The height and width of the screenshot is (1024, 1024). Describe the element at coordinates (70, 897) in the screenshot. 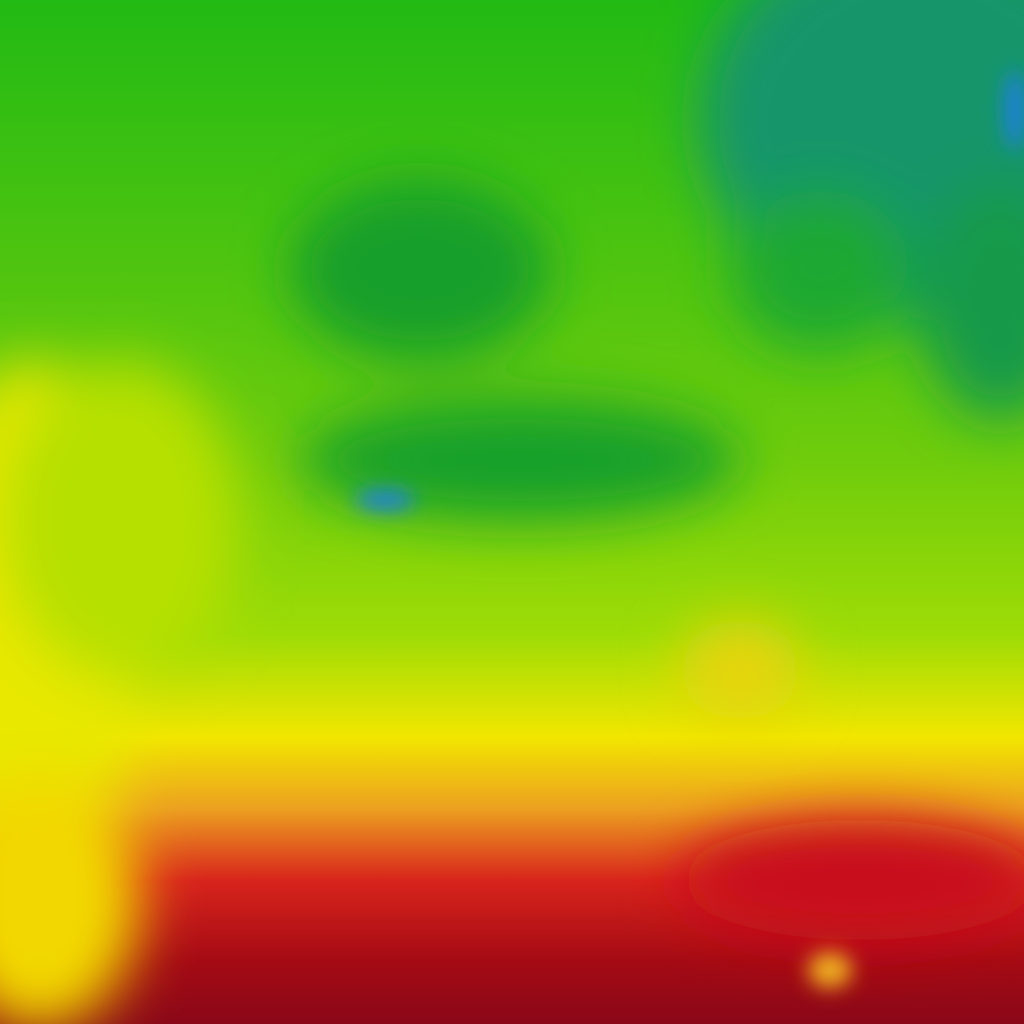

I see `atlantic-yellow-bottom` at that location.